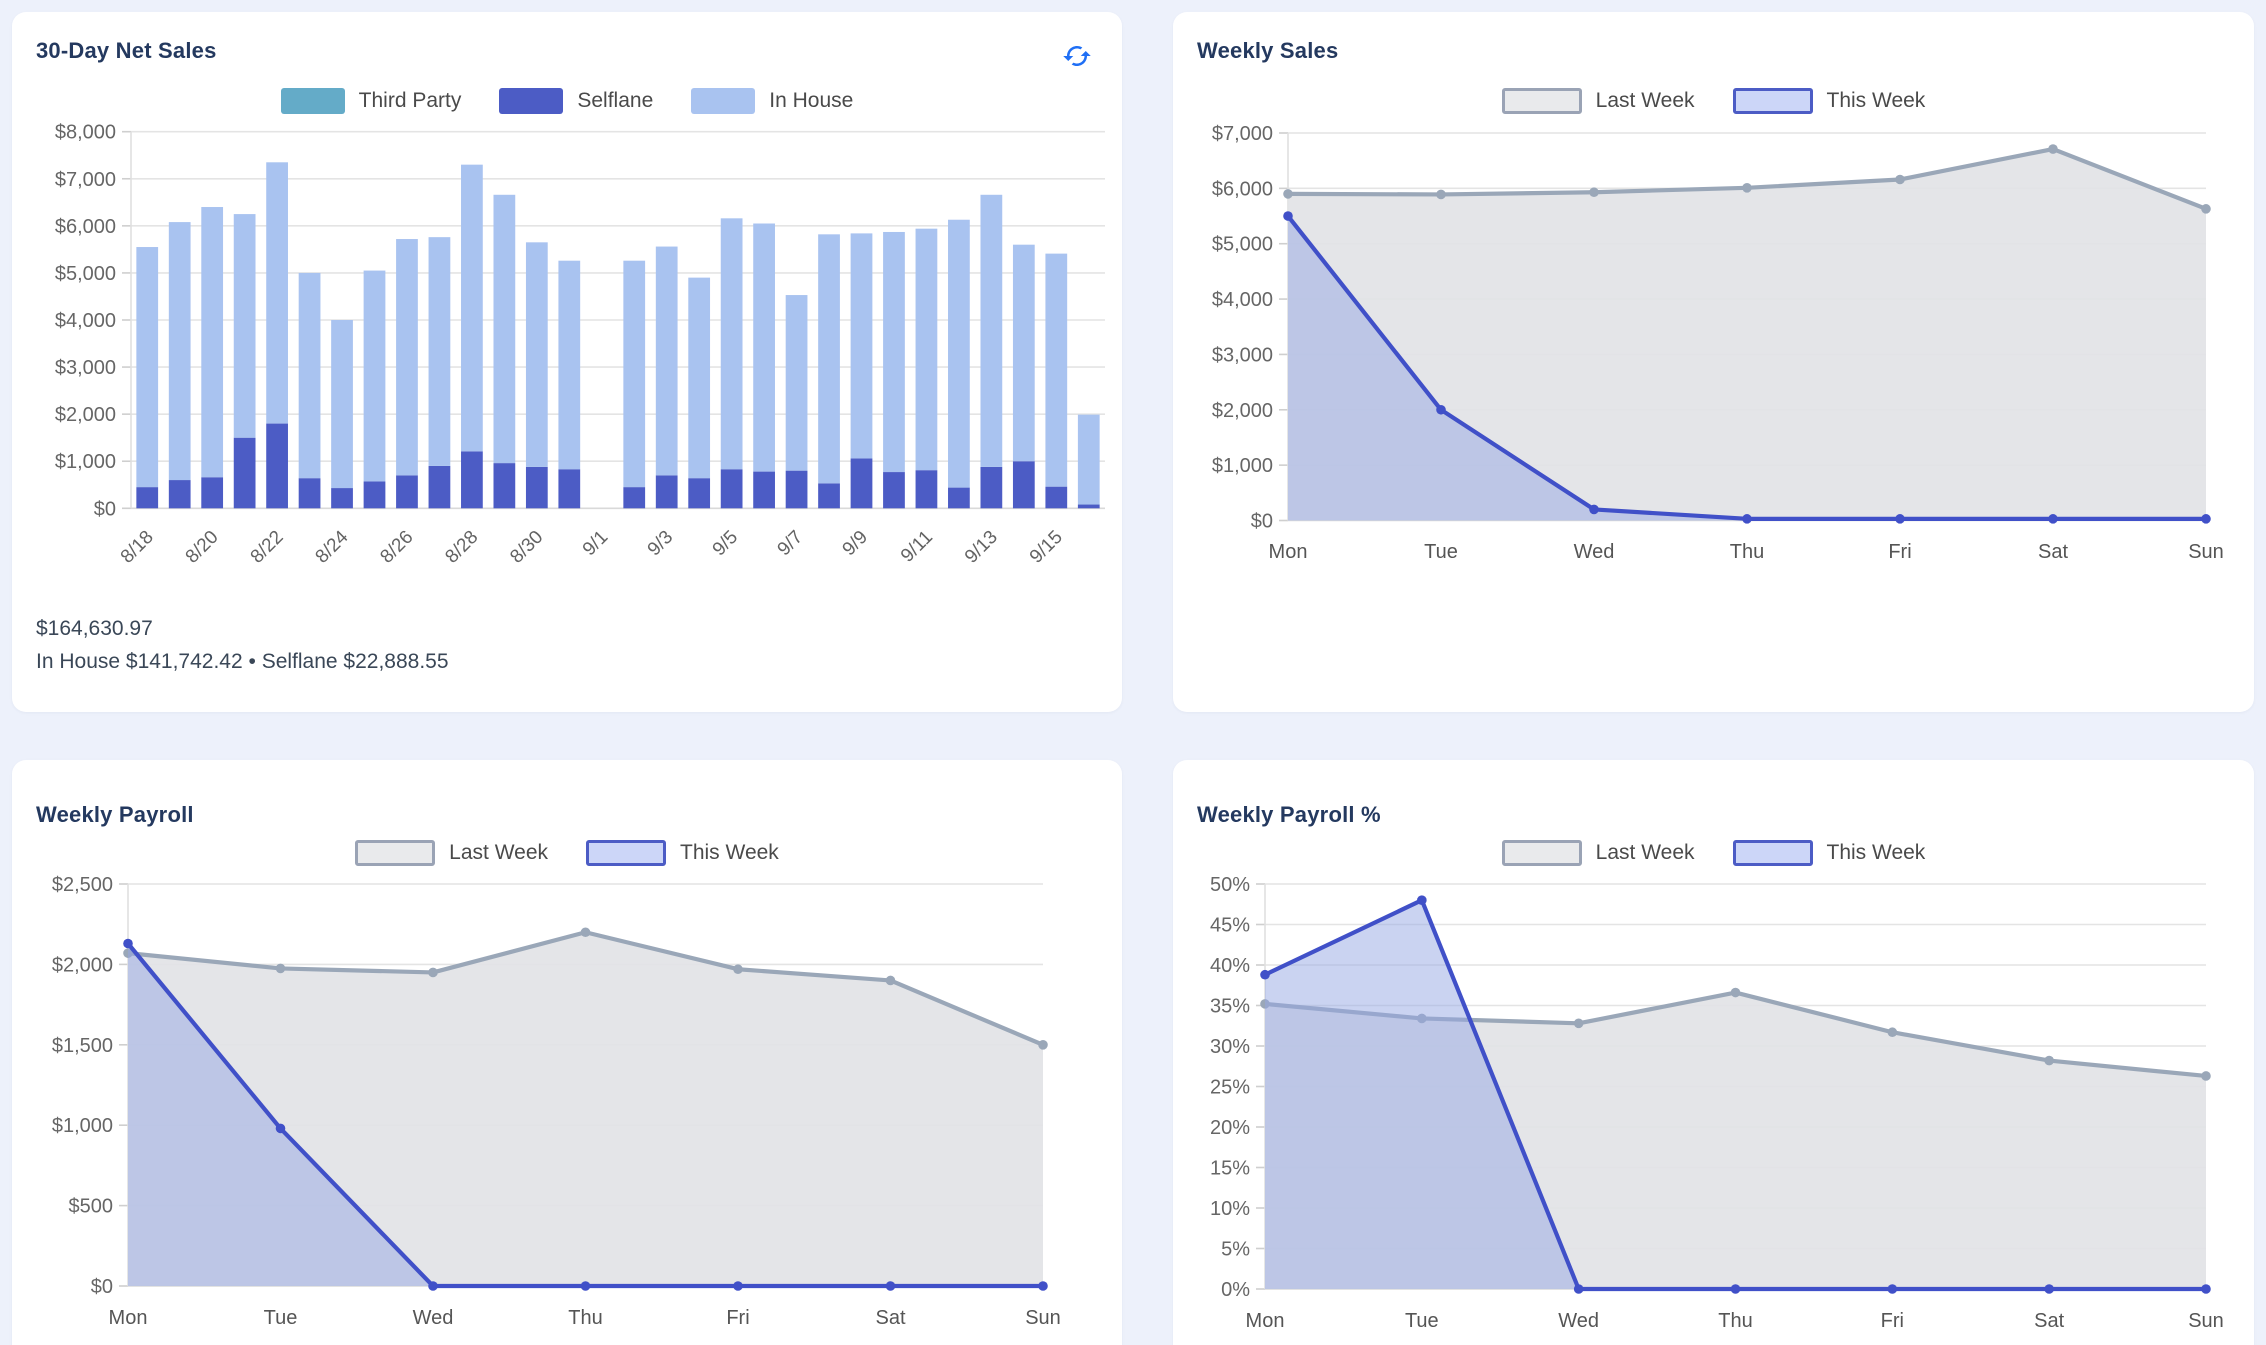 The width and height of the screenshot is (2266, 1345). What do you see at coordinates (1242, 466) in the screenshot?
I see `y-axis-label: $1,000` at bounding box center [1242, 466].